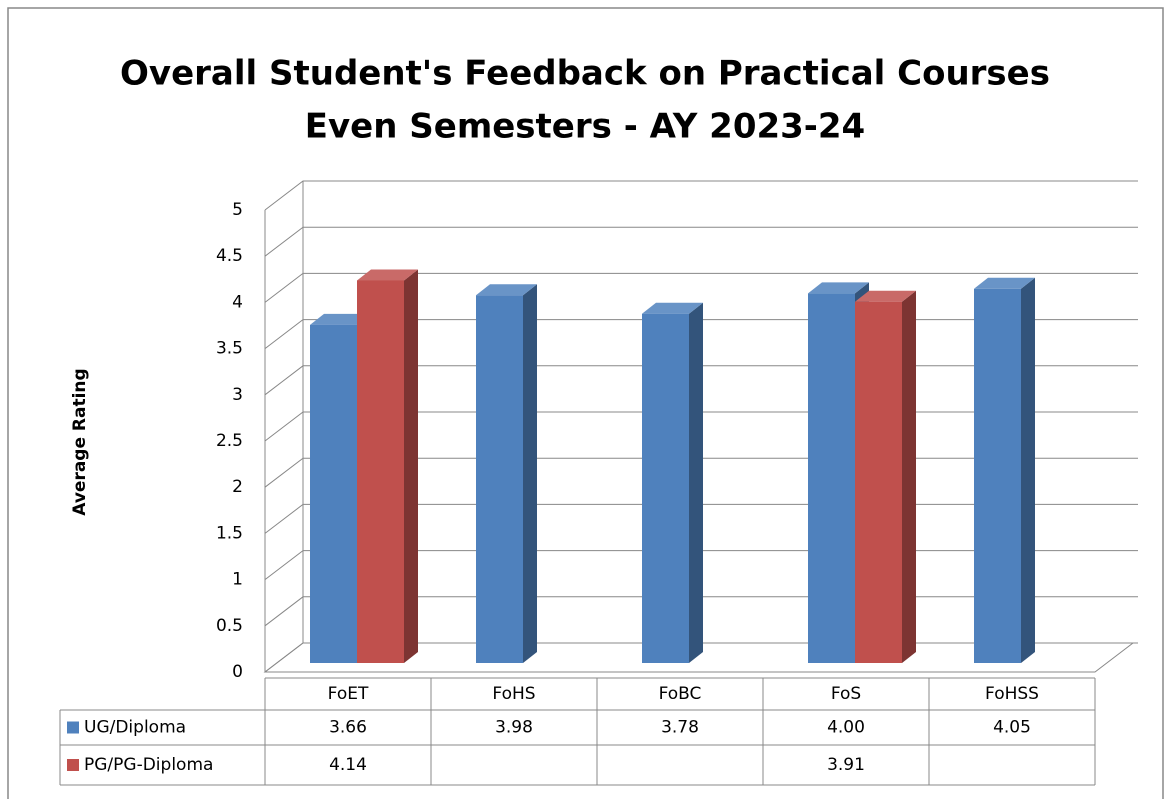  What do you see at coordinates (680, 694) in the screenshot?
I see `x-tick-label: FoBC` at bounding box center [680, 694].